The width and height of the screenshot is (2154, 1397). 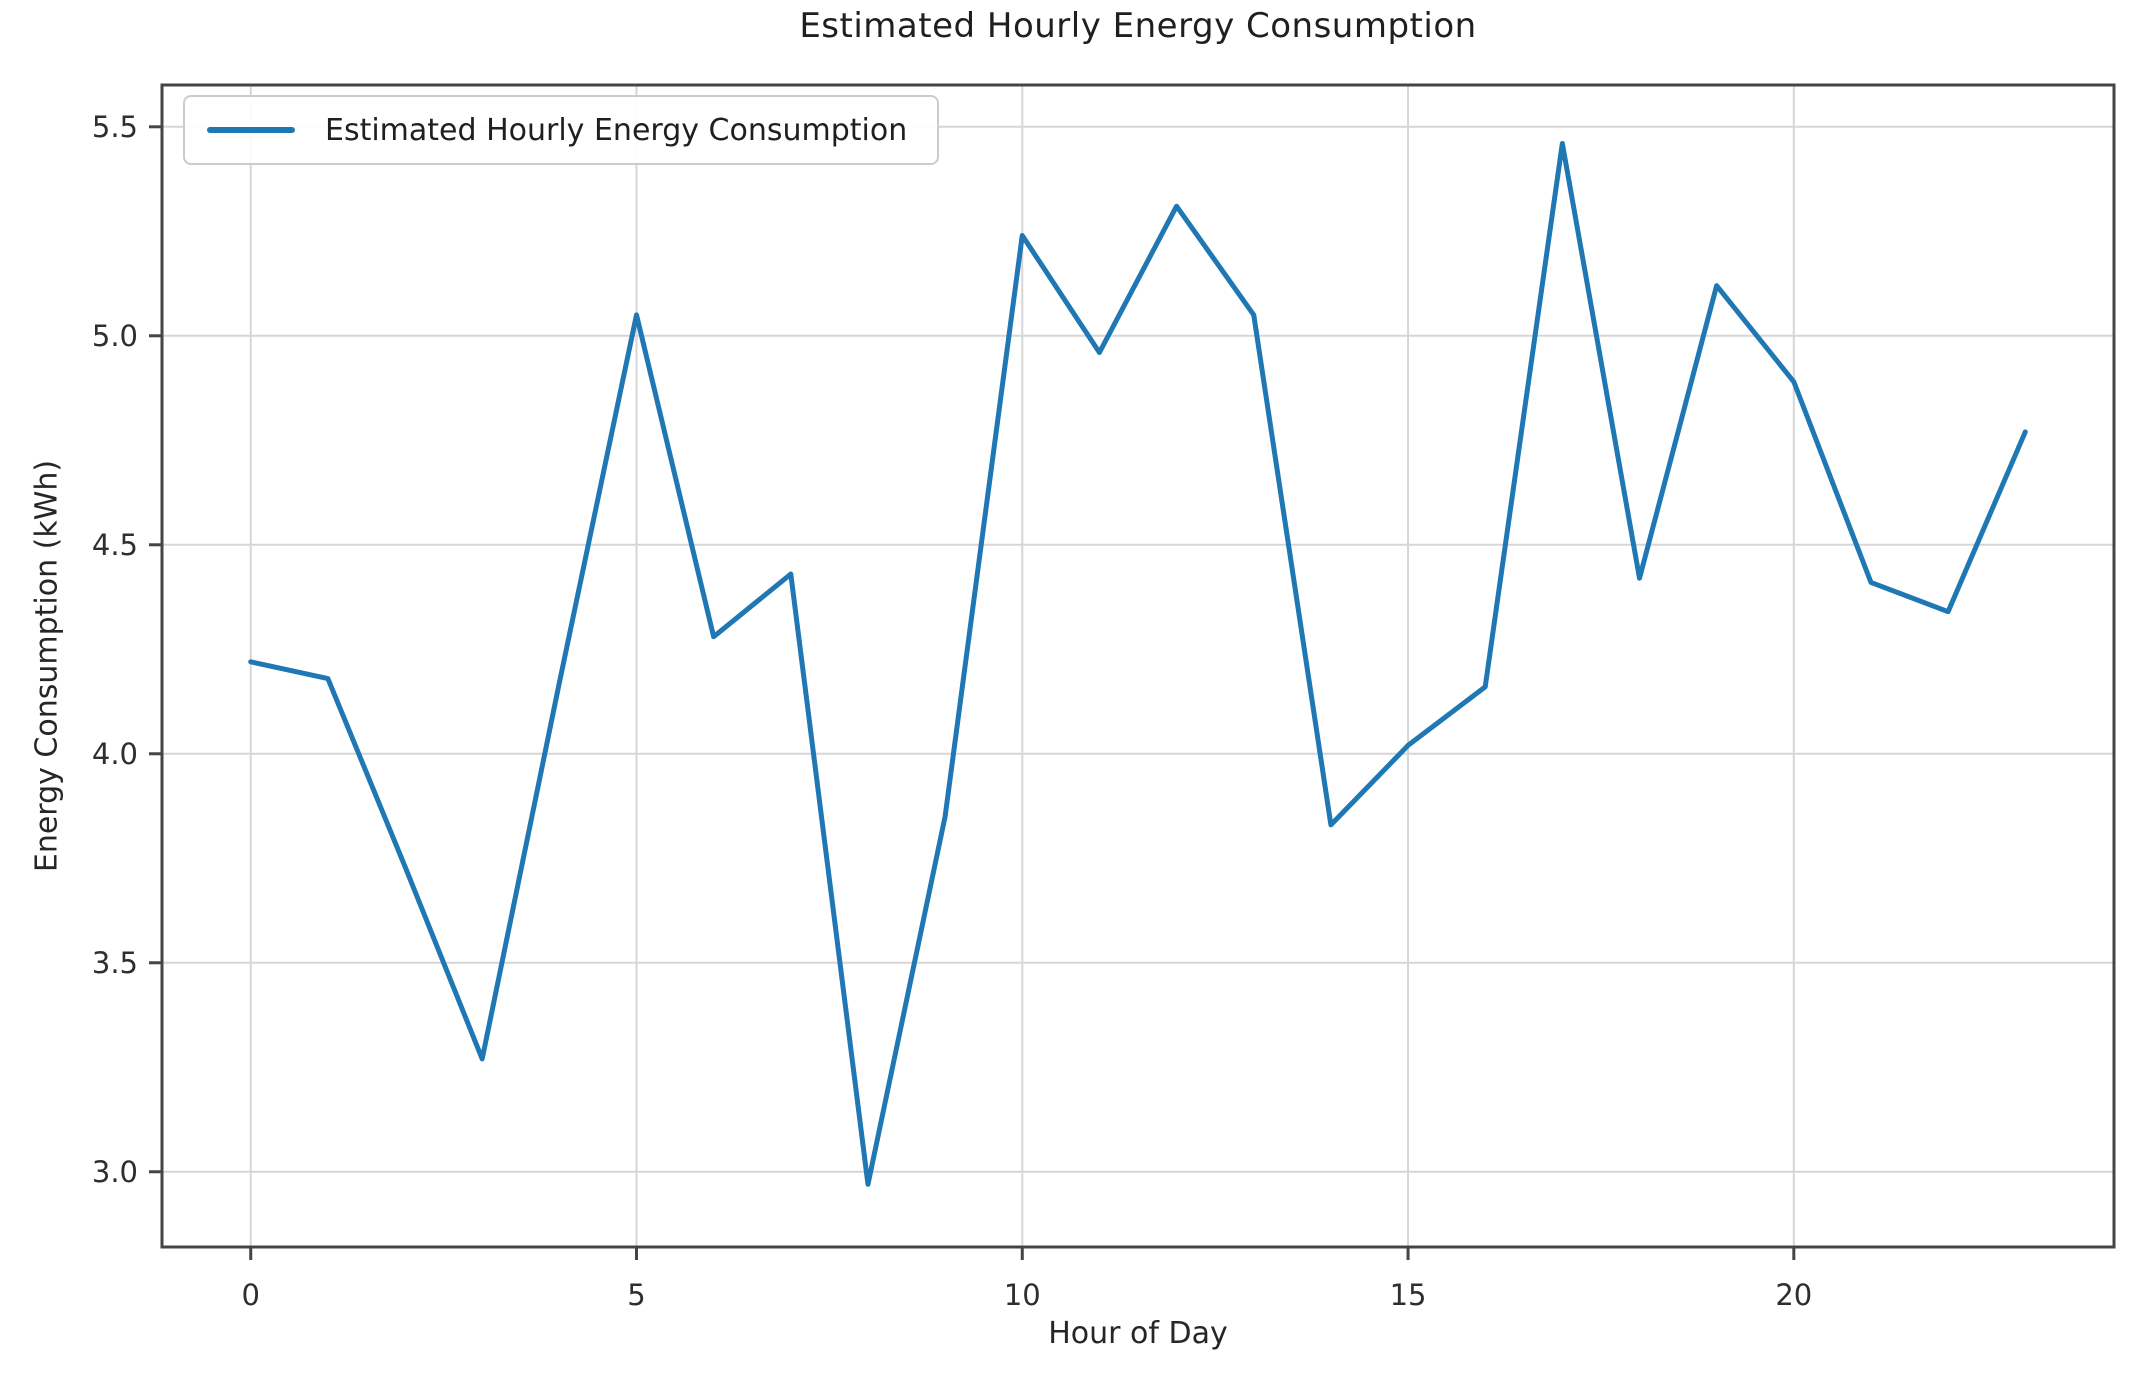 What do you see at coordinates (1793, 1295) in the screenshot?
I see `x-tick-label: 20` at bounding box center [1793, 1295].